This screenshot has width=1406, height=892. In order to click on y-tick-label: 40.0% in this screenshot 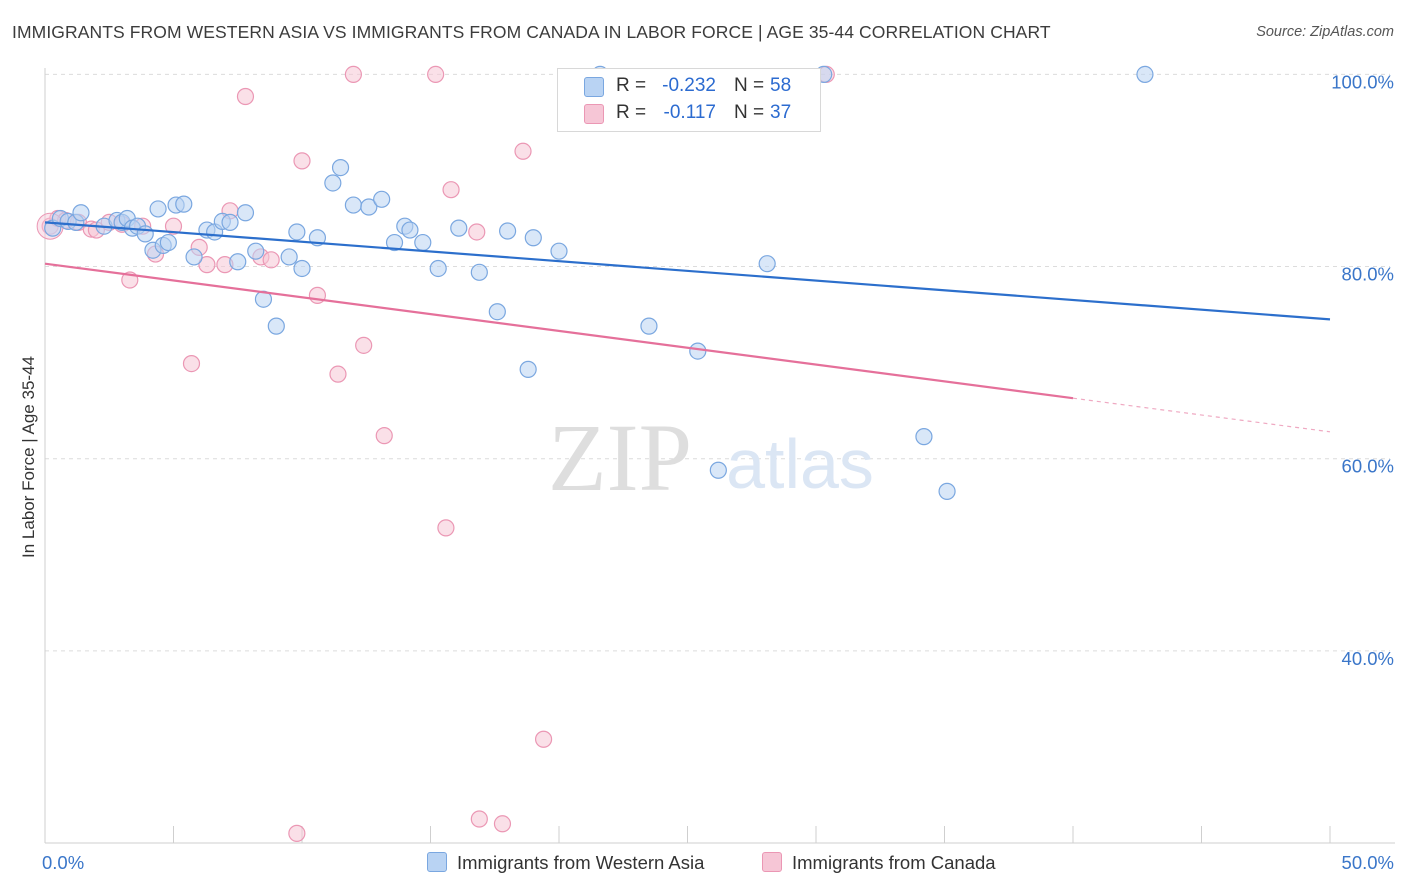, I will do `click(1368, 658)`.